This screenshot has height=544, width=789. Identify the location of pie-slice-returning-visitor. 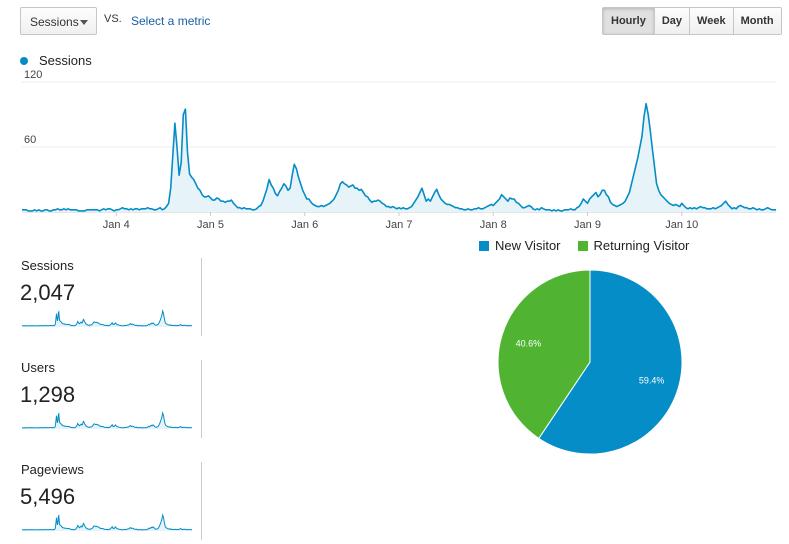
(544, 354).